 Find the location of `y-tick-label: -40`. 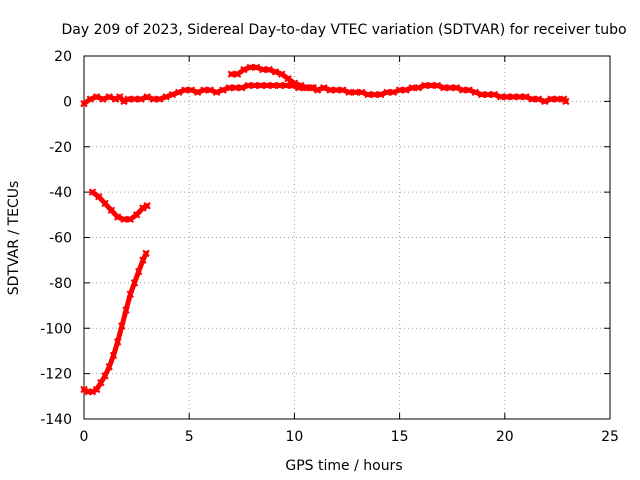

y-tick-label: -40 is located at coordinates (60, 193).